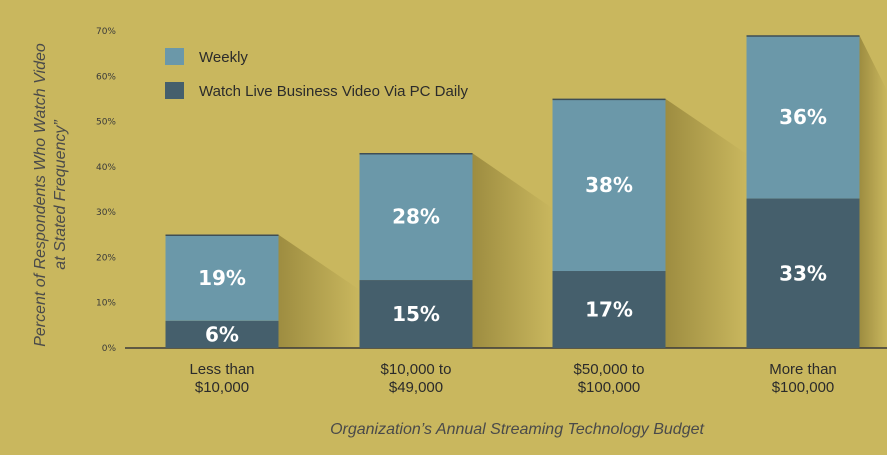  I want to click on value-label-daily: 15%, so click(416, 314).